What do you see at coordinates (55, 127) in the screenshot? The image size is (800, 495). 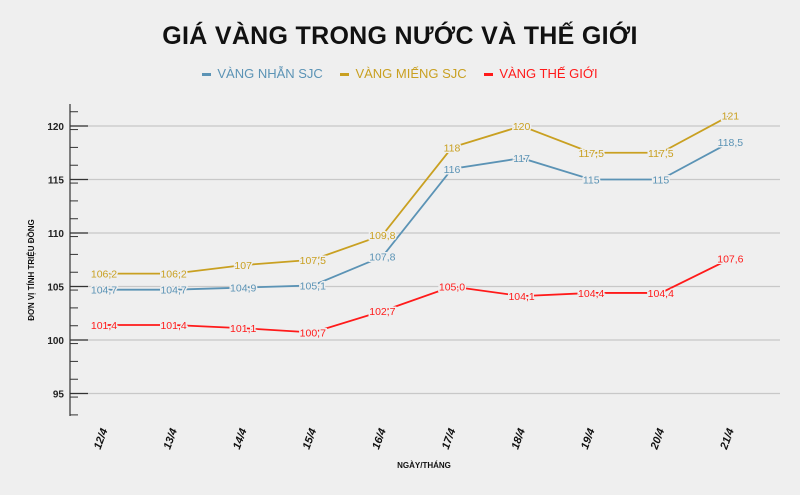 I see `y-tick-label: 120` at bounding box center [55, 127].